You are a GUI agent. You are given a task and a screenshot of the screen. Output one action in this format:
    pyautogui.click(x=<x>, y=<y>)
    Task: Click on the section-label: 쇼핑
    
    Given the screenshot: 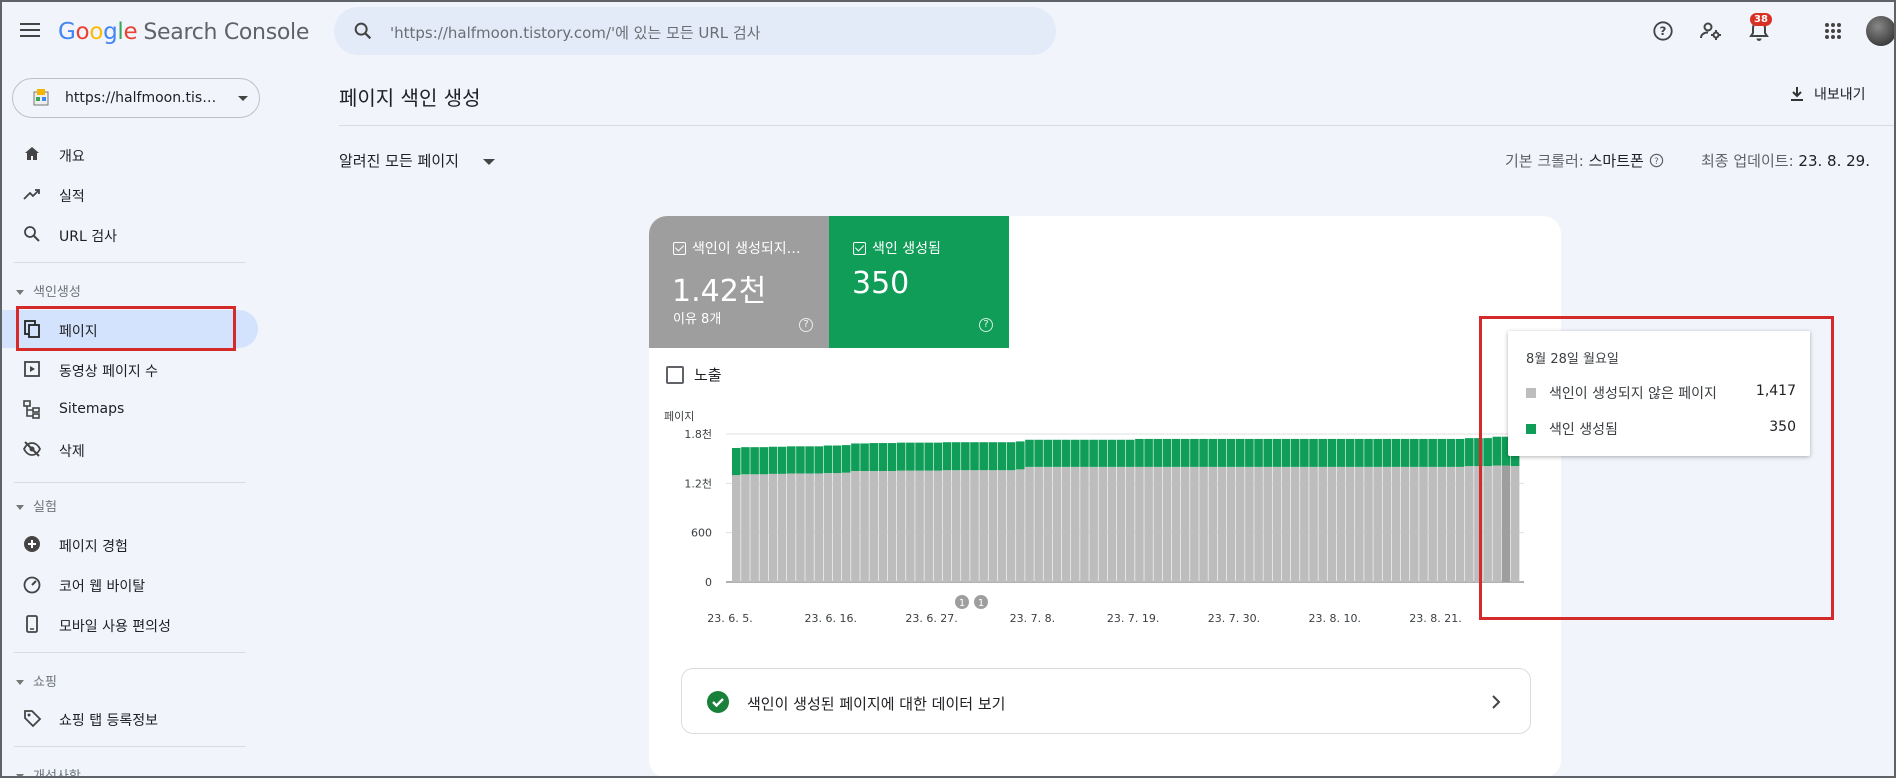 What is the action you would take?
    pyautogui.click(x=45, y=682)
    